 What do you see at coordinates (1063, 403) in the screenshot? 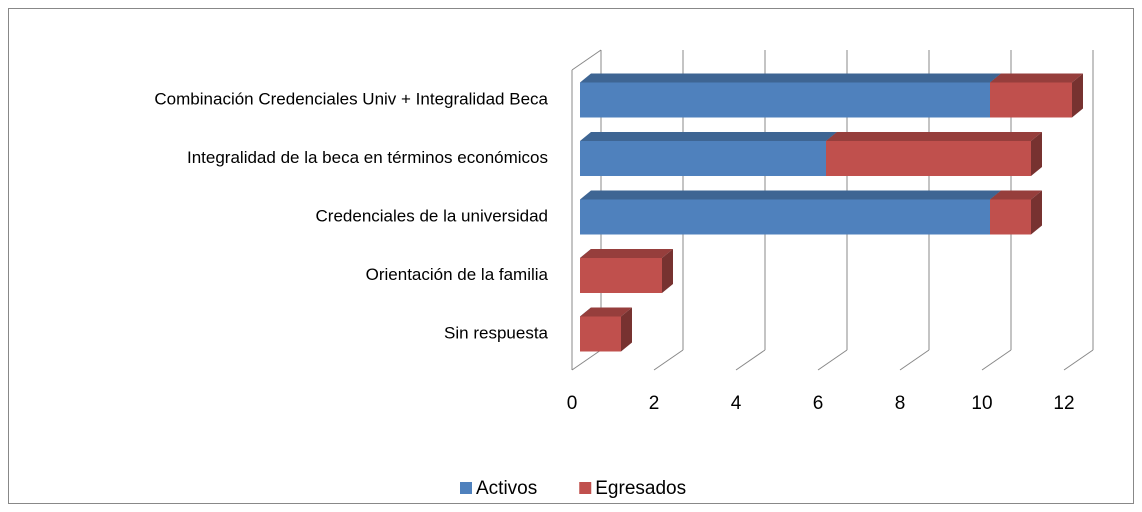
I see `x-tick-label: 12` at bounding box center [1063, 403].